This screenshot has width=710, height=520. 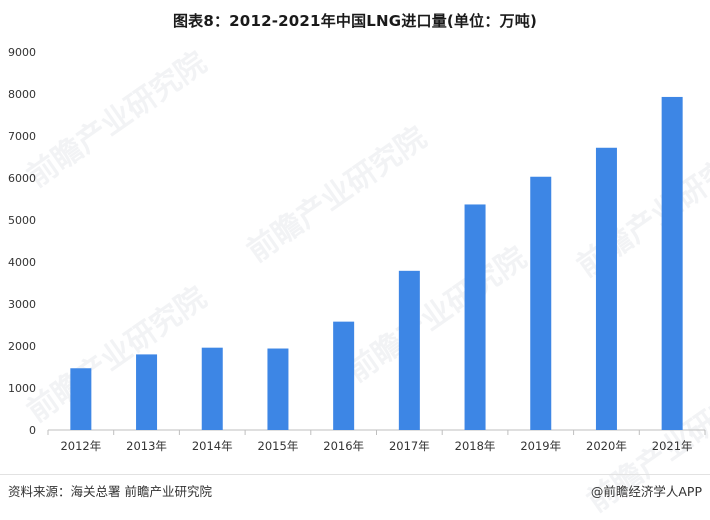 What do you see at coordinates (22, 52) in the screenshot?
I see `y-tick-label: 9000` at bounding box center [22, 52].